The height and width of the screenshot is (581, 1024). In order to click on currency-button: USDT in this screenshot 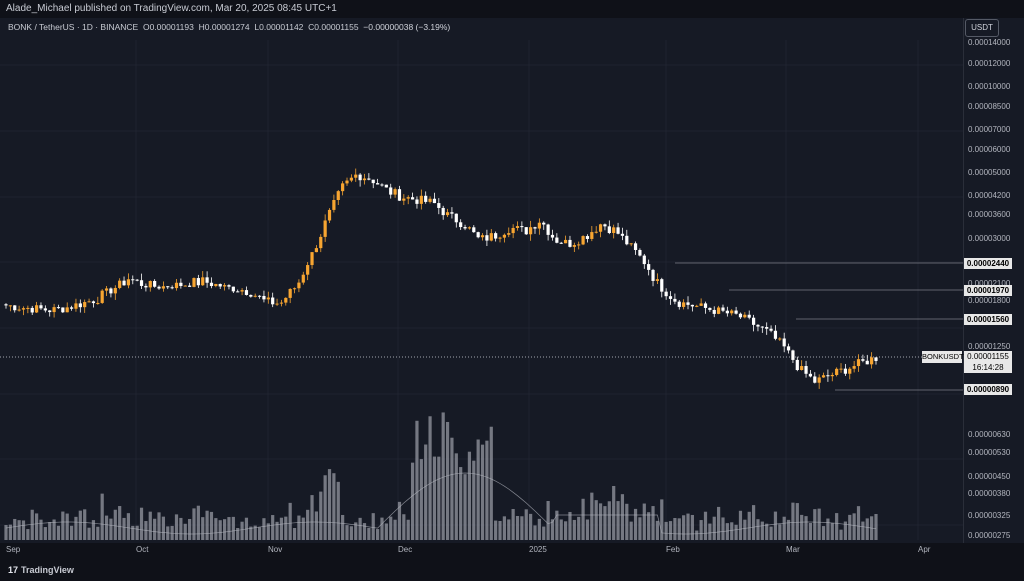, I will do `click(982, 28)`.